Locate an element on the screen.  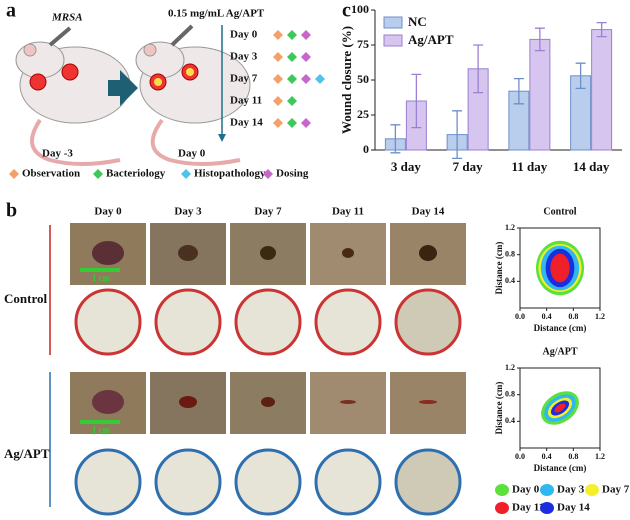
y-tick-label: 100 is located at coordinates (360, 9).